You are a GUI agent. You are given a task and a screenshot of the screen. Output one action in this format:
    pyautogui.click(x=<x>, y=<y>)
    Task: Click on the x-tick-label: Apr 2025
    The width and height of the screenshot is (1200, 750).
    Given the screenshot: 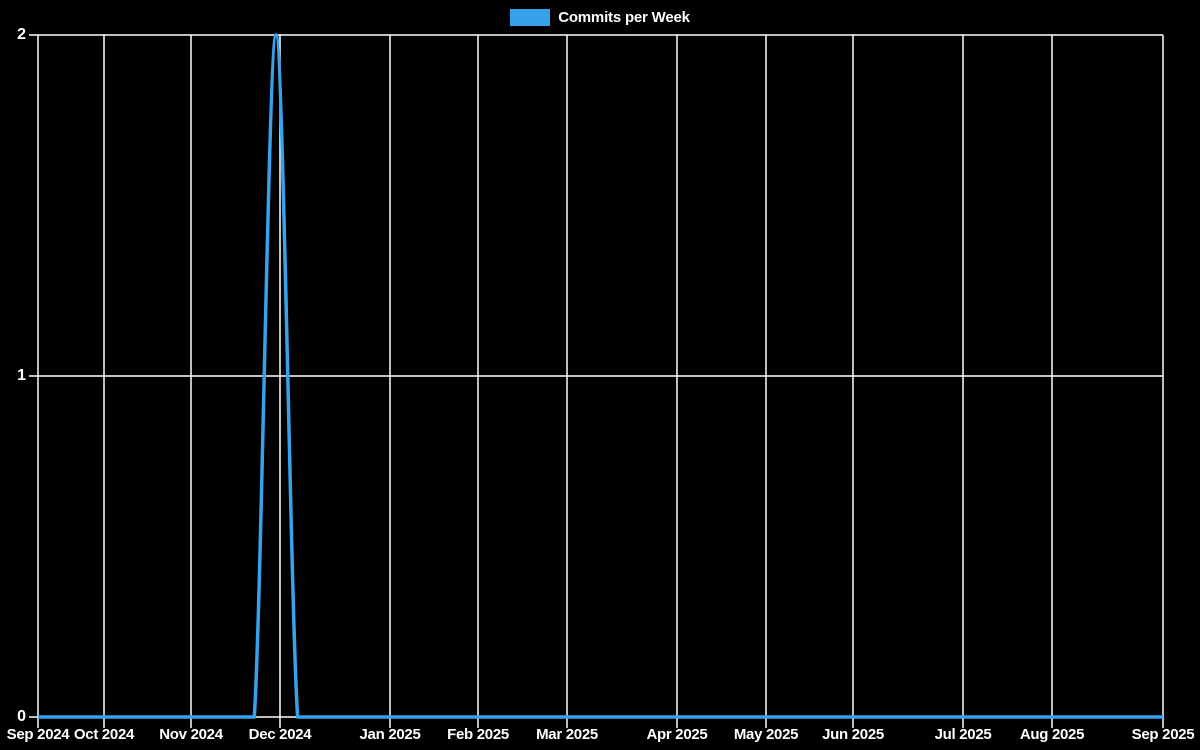 What is the action you would take?
    pyautogui.click(x=677, y=734)
    